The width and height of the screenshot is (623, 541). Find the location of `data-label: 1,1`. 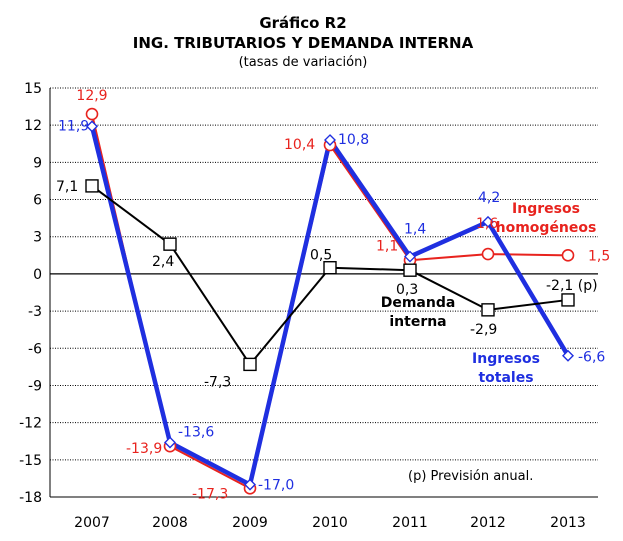

data-label: 1,1 is located at coordinates (387, 246).